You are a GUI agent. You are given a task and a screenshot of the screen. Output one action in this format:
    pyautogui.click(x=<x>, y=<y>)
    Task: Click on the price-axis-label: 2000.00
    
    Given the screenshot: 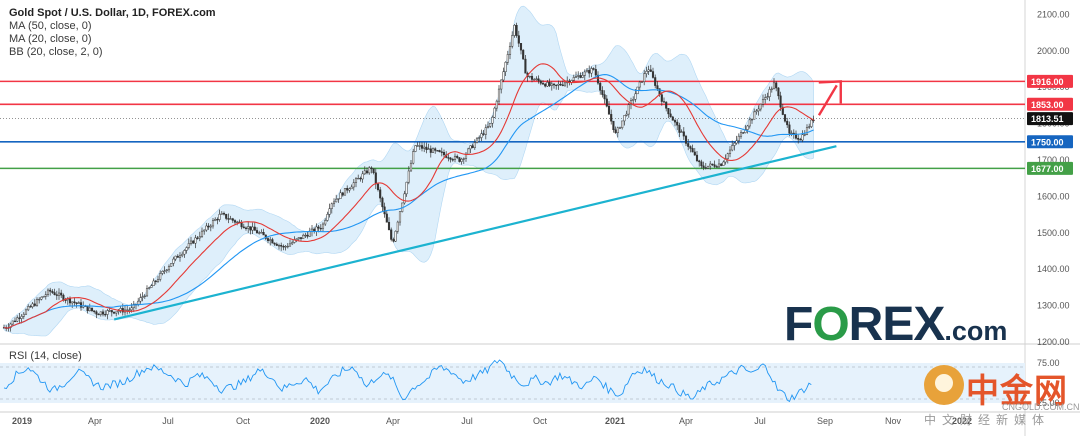 What is the action you would take?
    pyautogui.click(x=1053, y=51)
    